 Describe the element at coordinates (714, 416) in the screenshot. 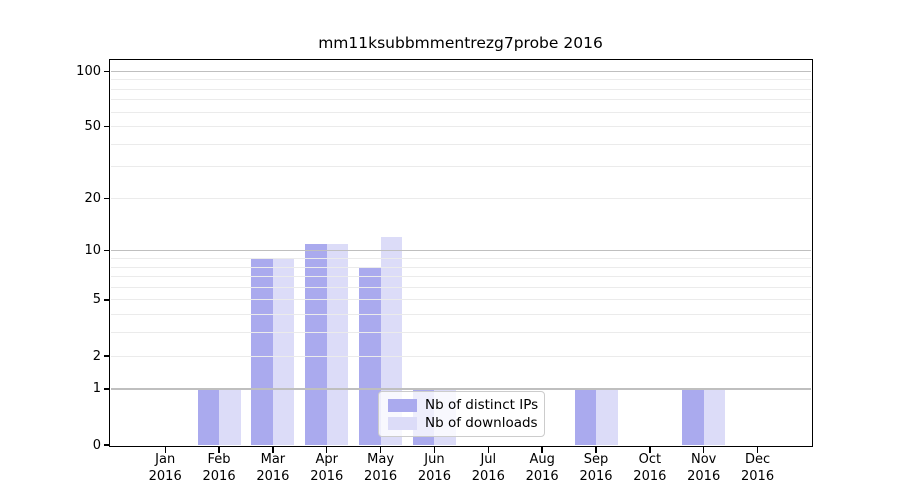

I see `bar-downloads-nov` at that location.